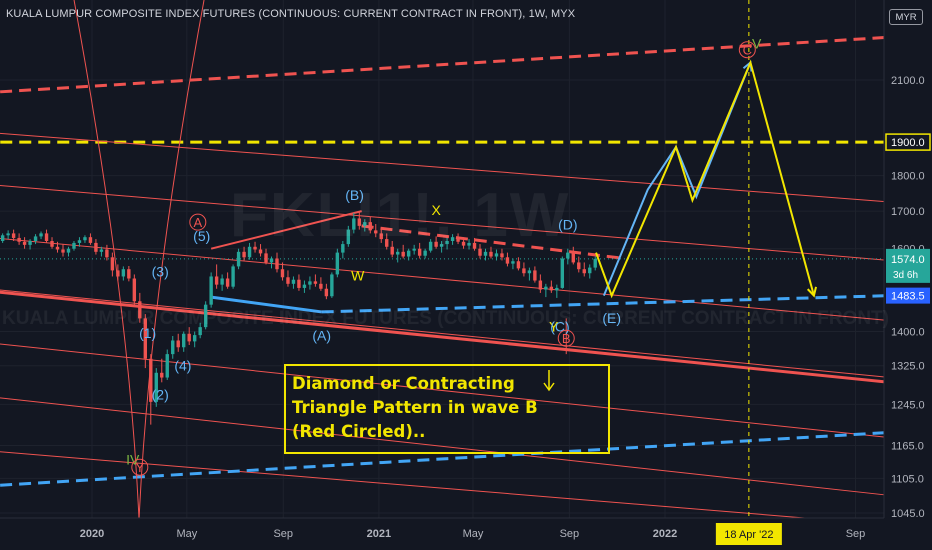 The height and width of the screenshot is (550, 932). I want to click on watermark-symbol: FKLI1!, 1W, so click(400, 215).